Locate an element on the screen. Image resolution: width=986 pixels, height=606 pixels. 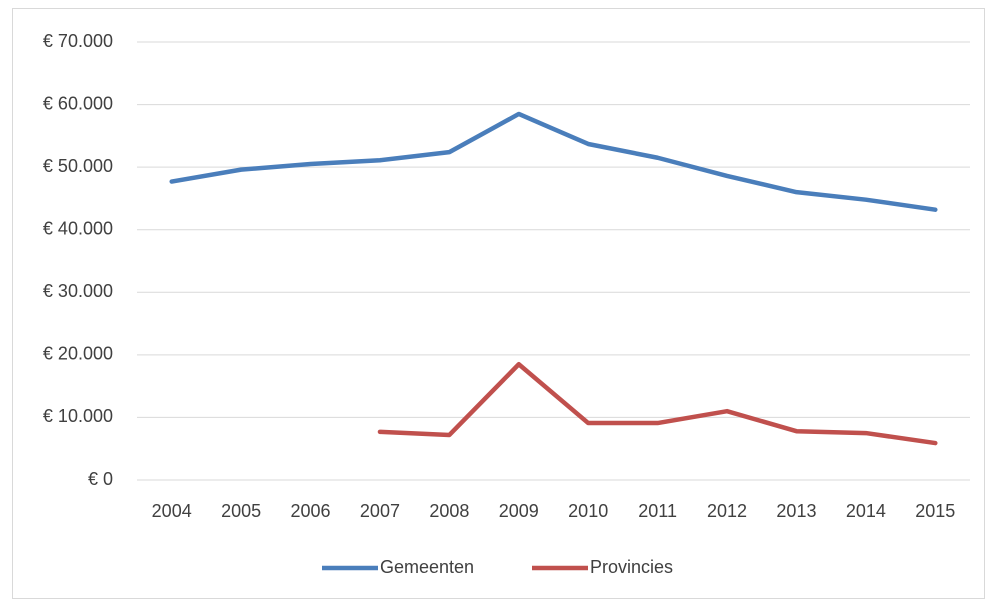
y-tick-label: € 40.000 is located at coordinates (78, 228).